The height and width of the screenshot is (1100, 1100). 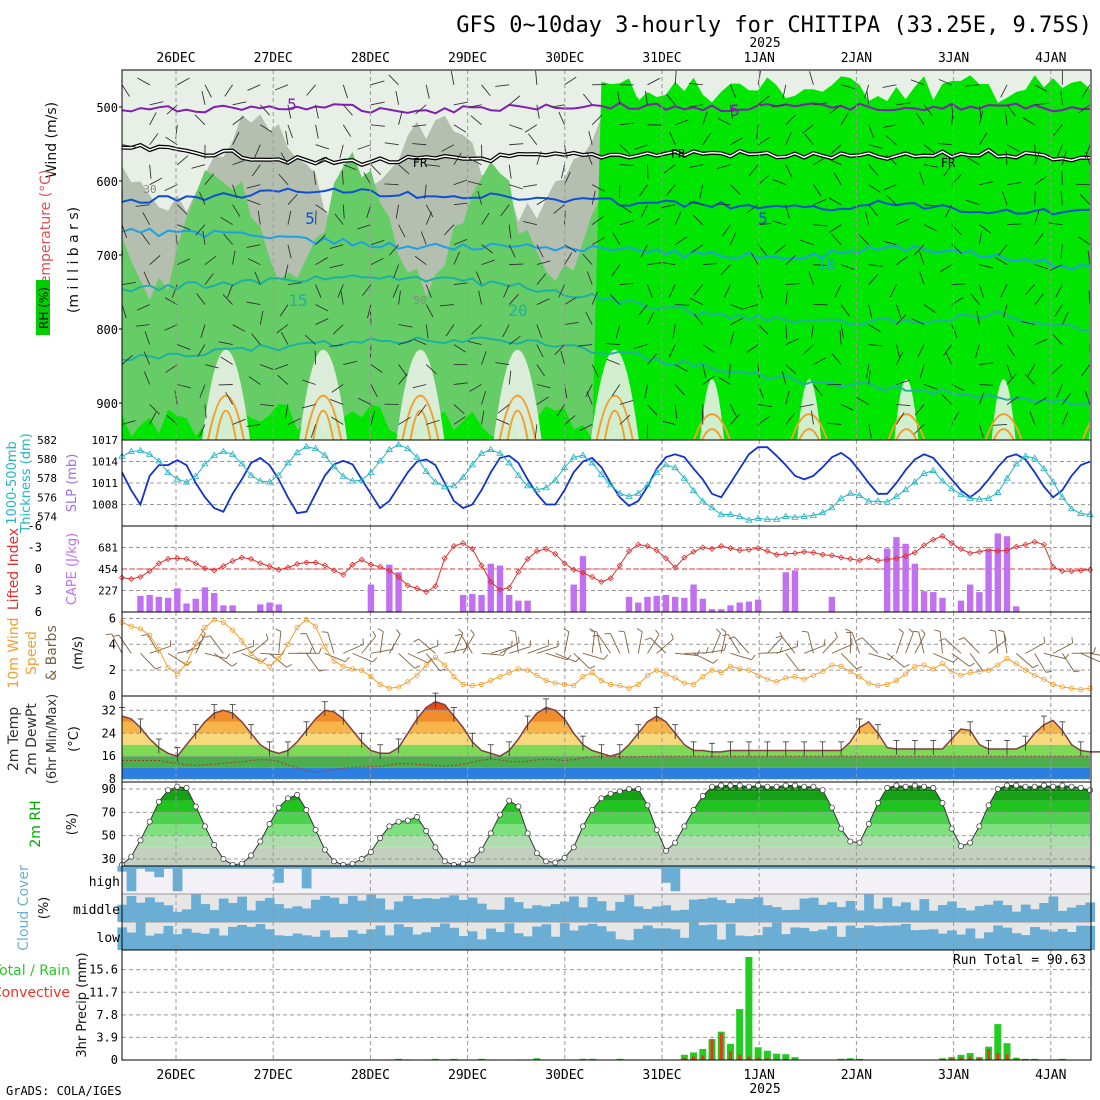 I want to click on rh-band, so click(x=606, y=818).